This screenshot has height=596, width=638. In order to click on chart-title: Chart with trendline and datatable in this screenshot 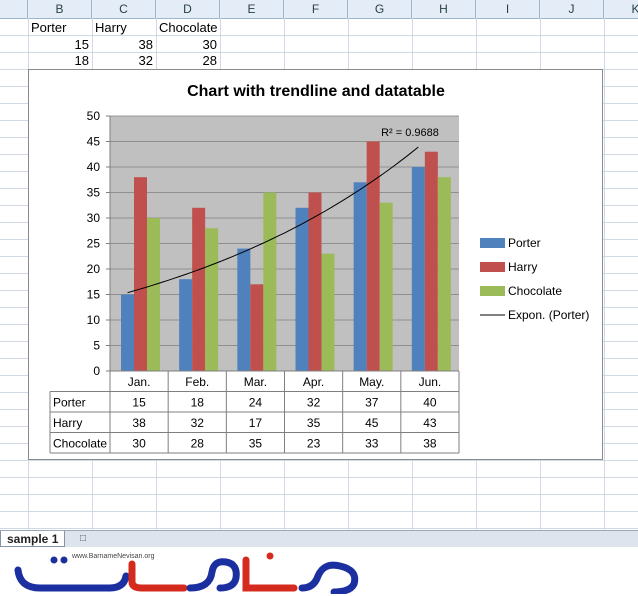, I will do `click(316, 91)`.